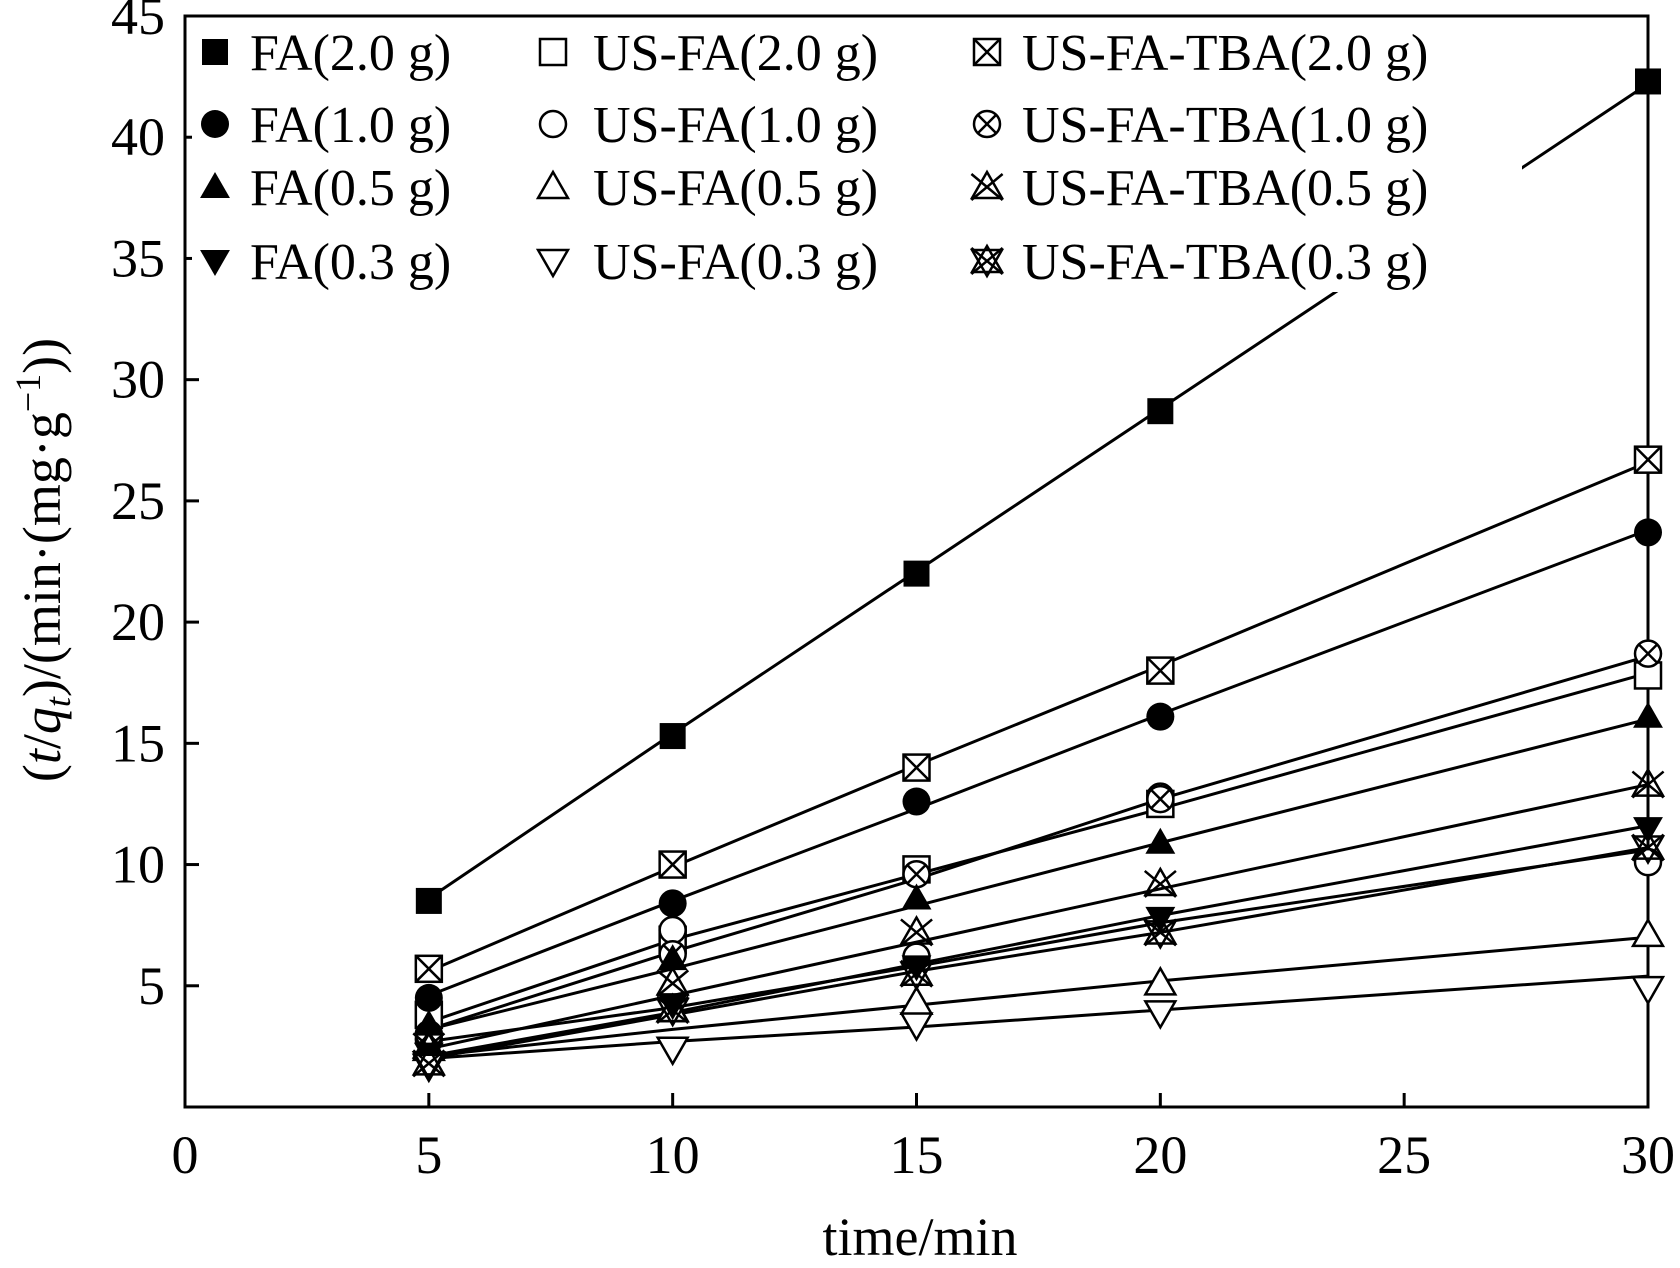  Describe the element at coordinates (138, 501) in the screenshot. I see `y-tick-label: 25` at that location.